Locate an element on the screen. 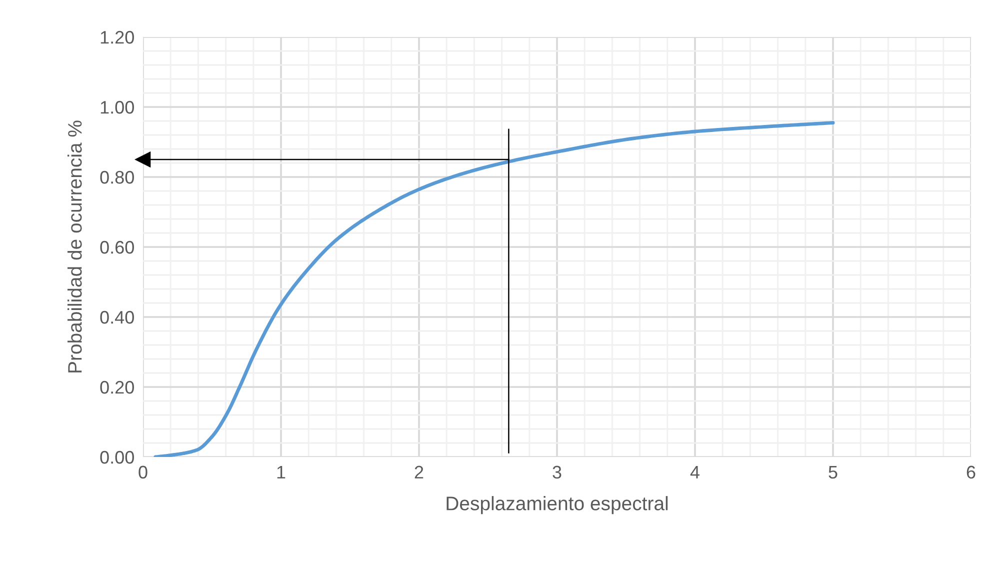 Image resolution: width=992 pixels, height=562 pixels. x-tick-label: 0 is located at coordinates (143, 472).